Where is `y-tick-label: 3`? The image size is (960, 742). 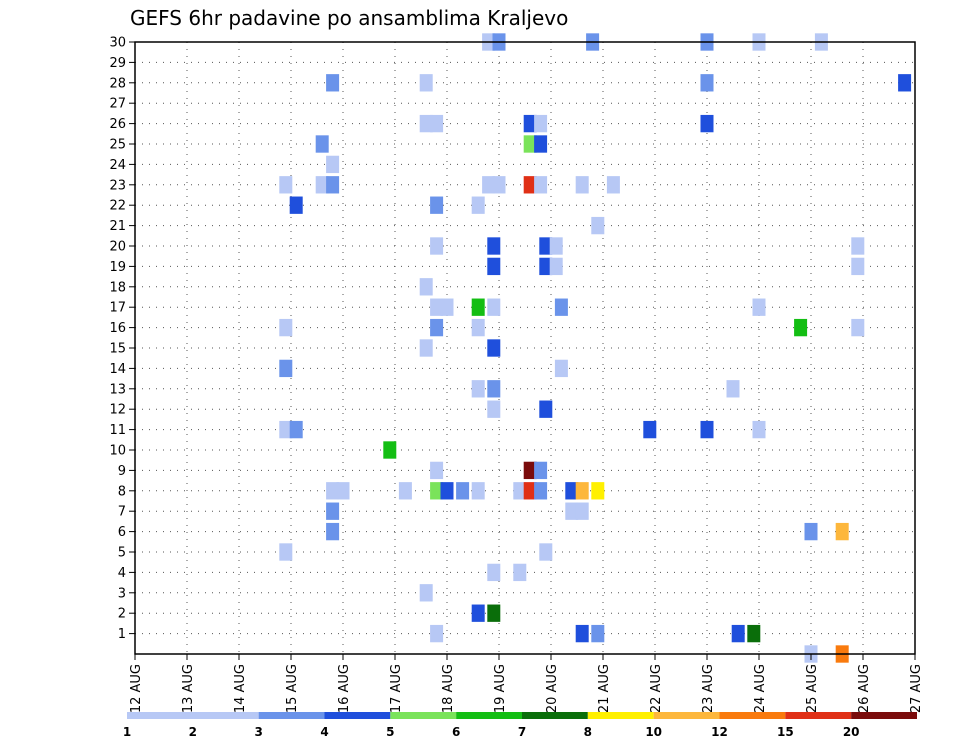 y-tick-label: 3 is located at coordinates (122, 593).